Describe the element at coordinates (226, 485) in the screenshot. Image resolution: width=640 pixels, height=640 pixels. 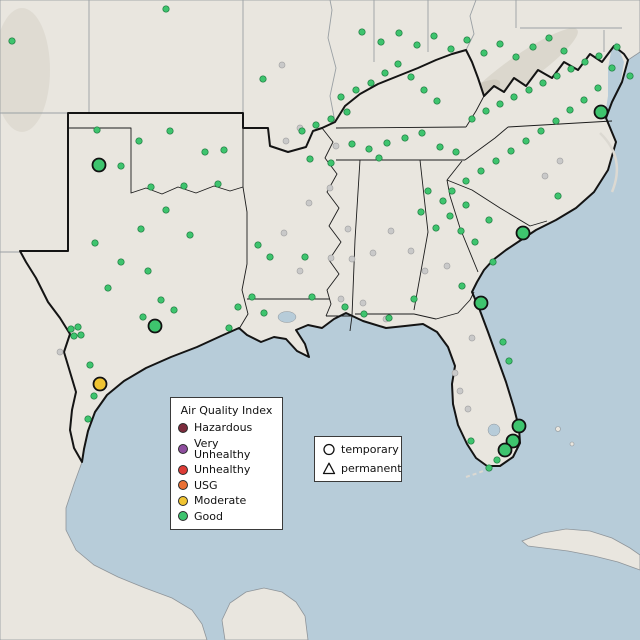
I see `aqi-legend-row-usg: USG` at that location.